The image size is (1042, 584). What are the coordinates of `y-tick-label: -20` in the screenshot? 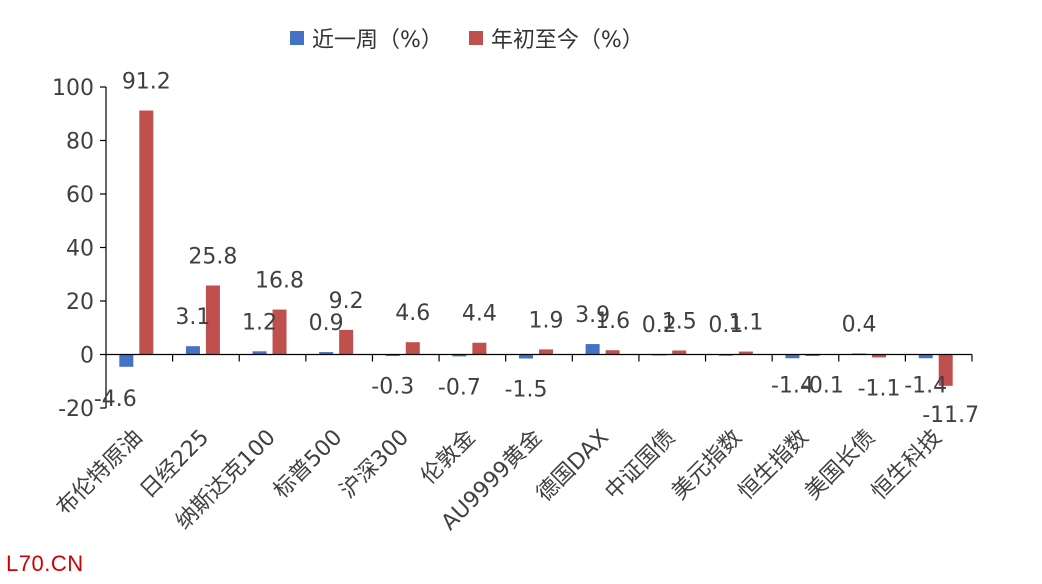 It's located at (76, 409).